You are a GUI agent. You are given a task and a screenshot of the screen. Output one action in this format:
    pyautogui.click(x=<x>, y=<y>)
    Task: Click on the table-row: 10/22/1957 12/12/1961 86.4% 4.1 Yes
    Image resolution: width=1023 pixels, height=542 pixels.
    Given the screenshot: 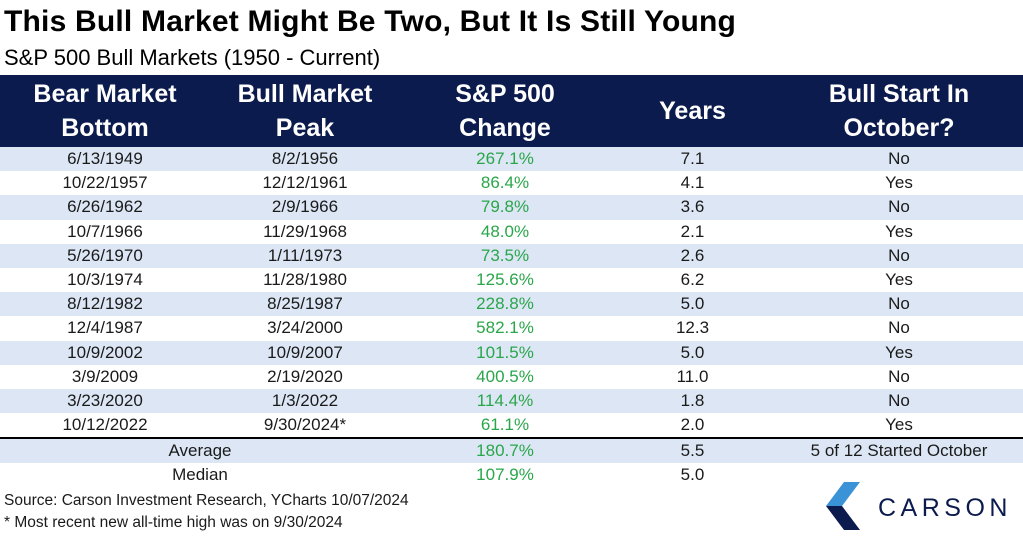 What is the action you would take?
    pyautogui.click(x=511, y=183)
    